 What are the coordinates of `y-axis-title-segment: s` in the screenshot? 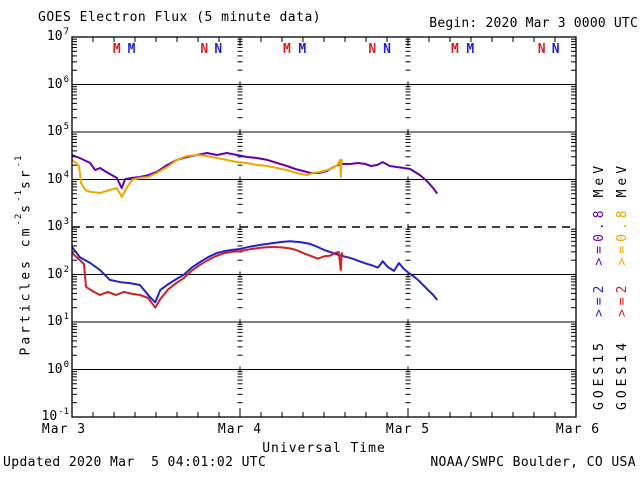 It's located at (26, 207).